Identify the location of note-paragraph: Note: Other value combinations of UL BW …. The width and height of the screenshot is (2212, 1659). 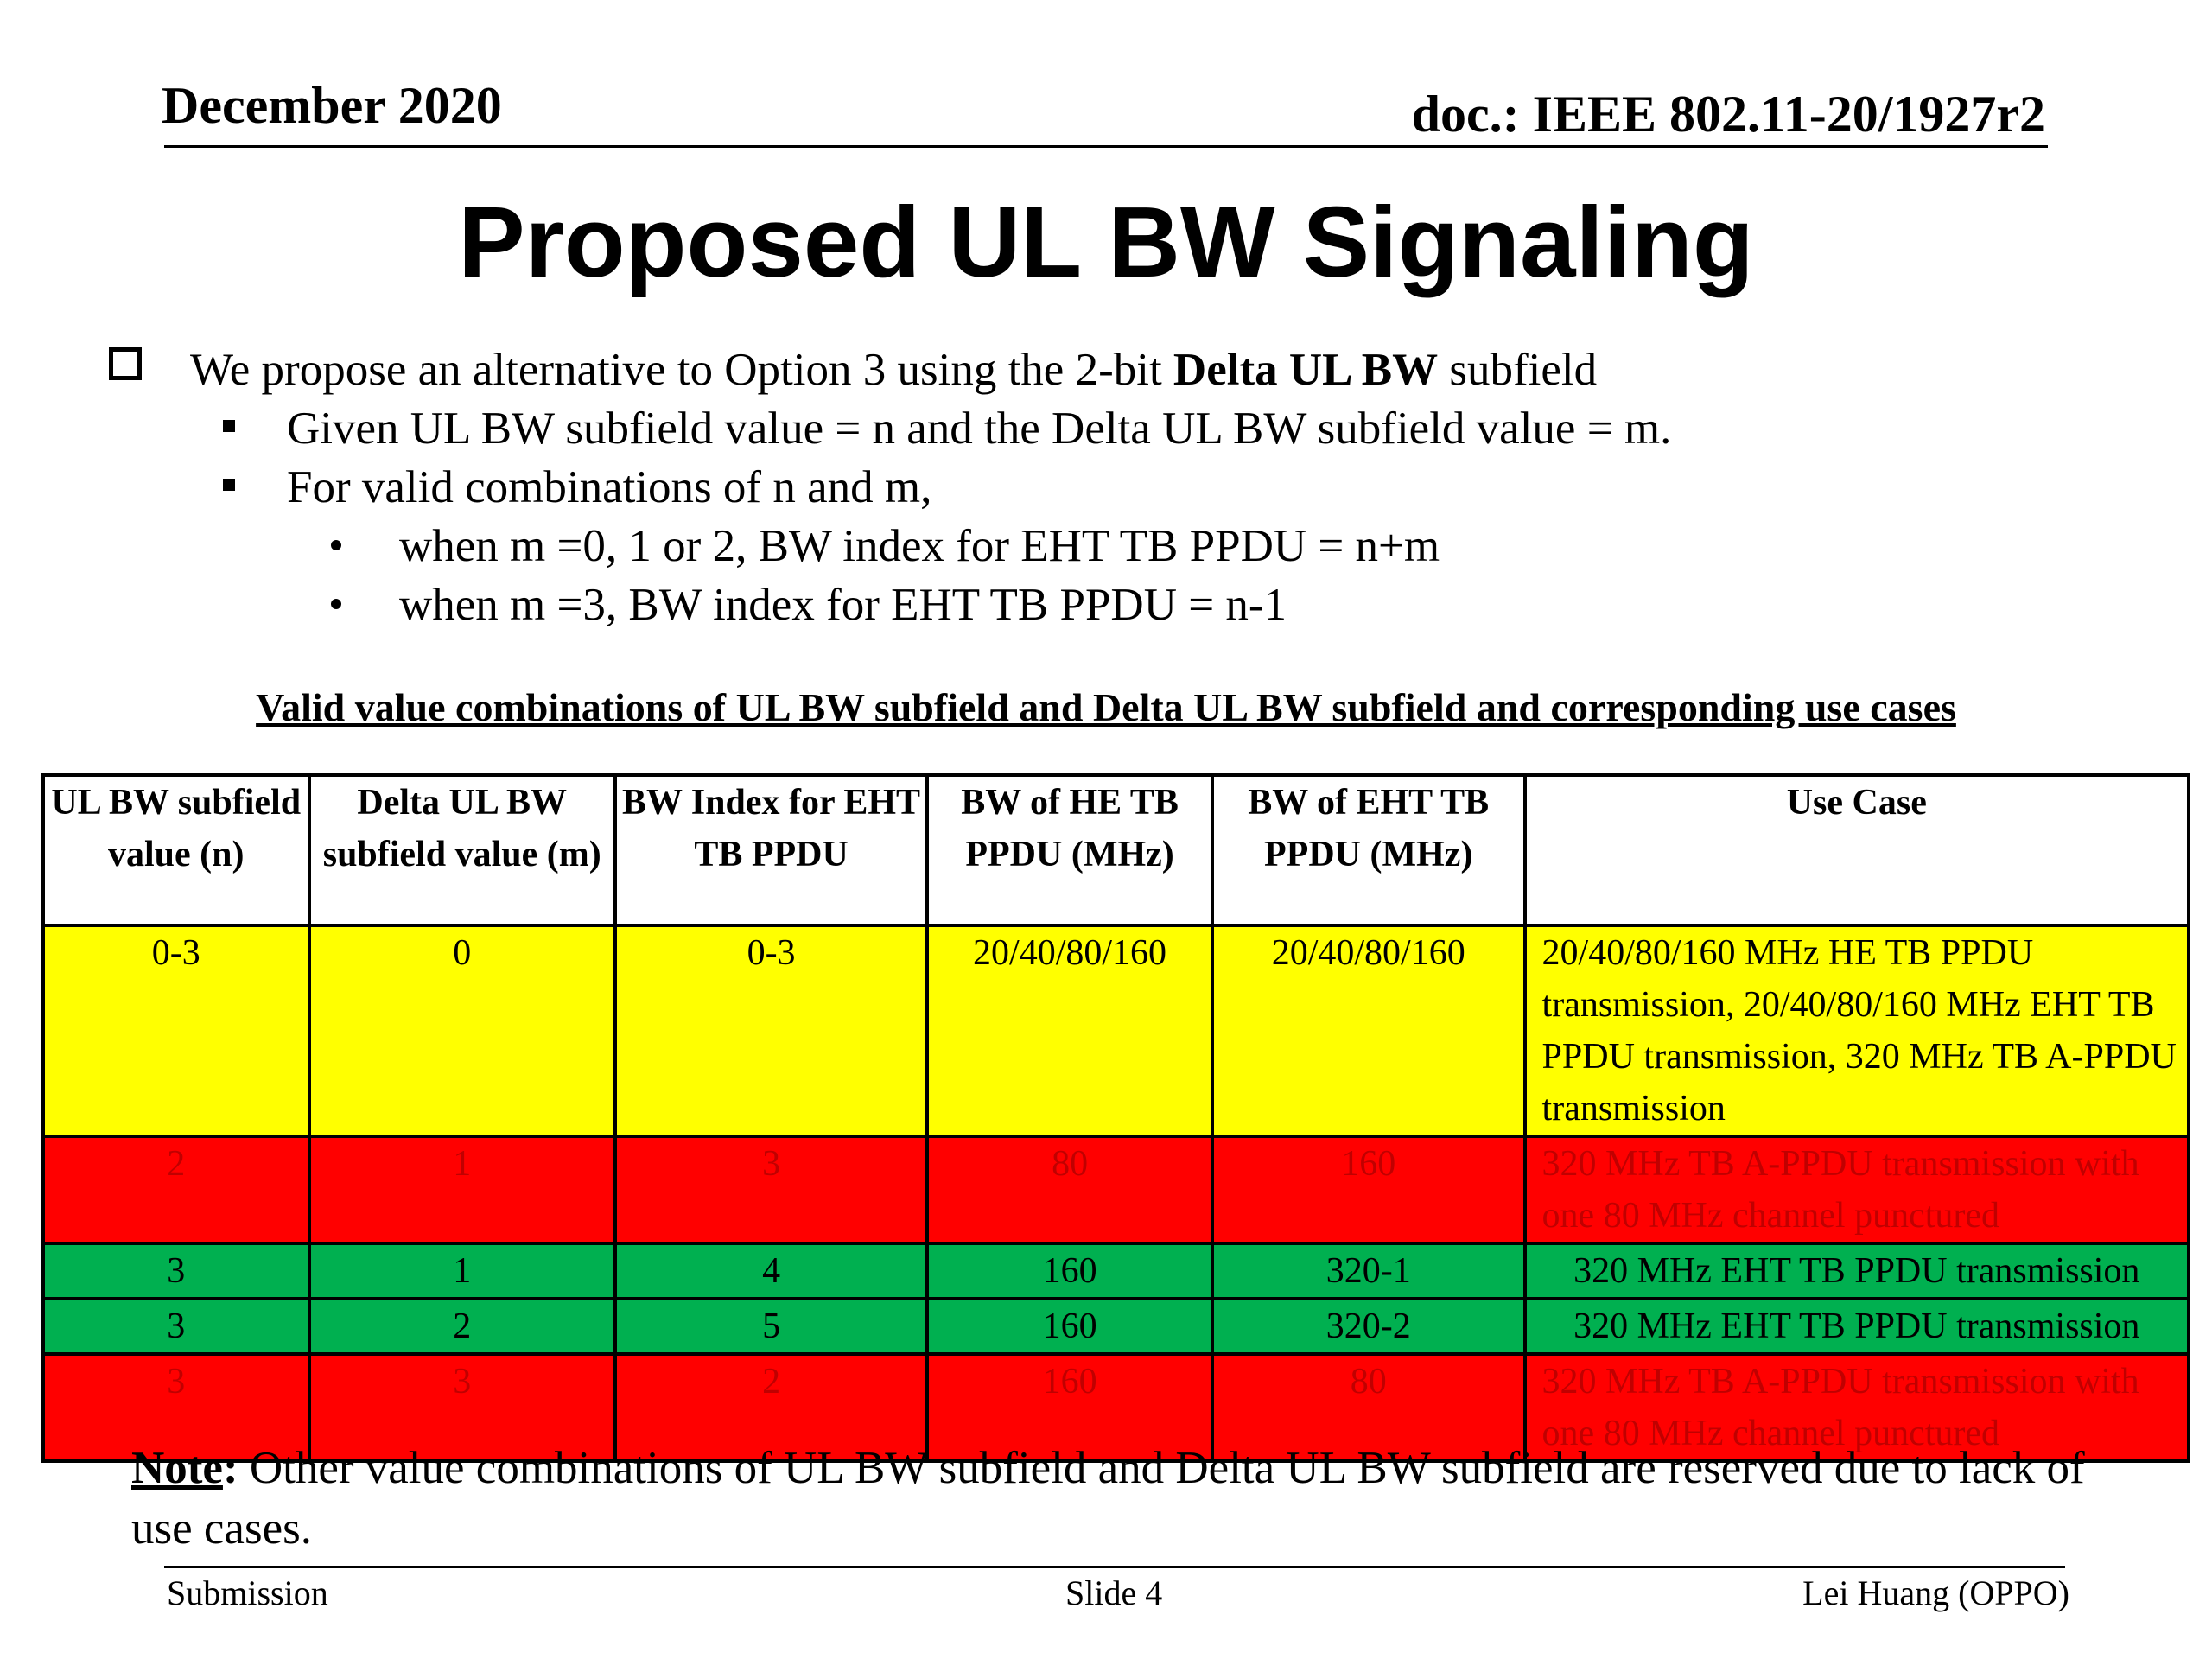
(1120, 1498).